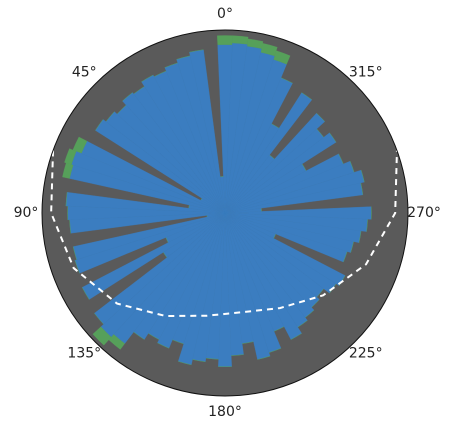 This screenshot has height=433, width=449. I want to click on theta-tick-label: 45°, so click(84, 72).